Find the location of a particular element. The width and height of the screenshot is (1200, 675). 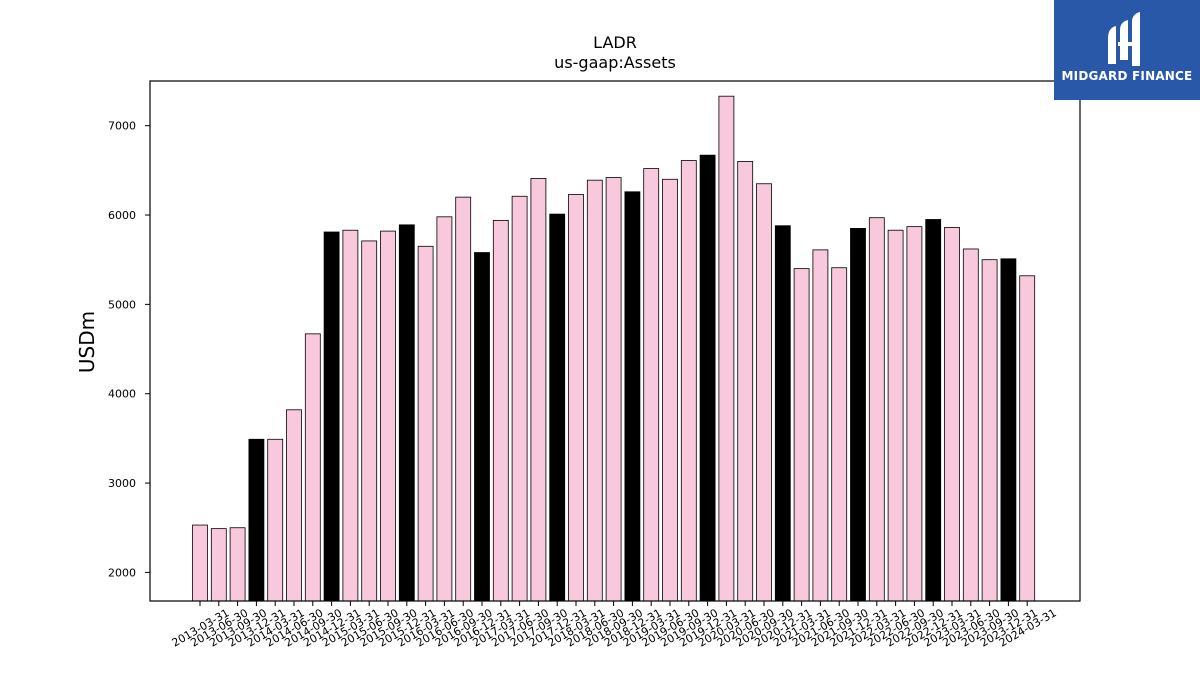

logo-text: MIDGARD FINANCE is located at coordinates (1127, 76).